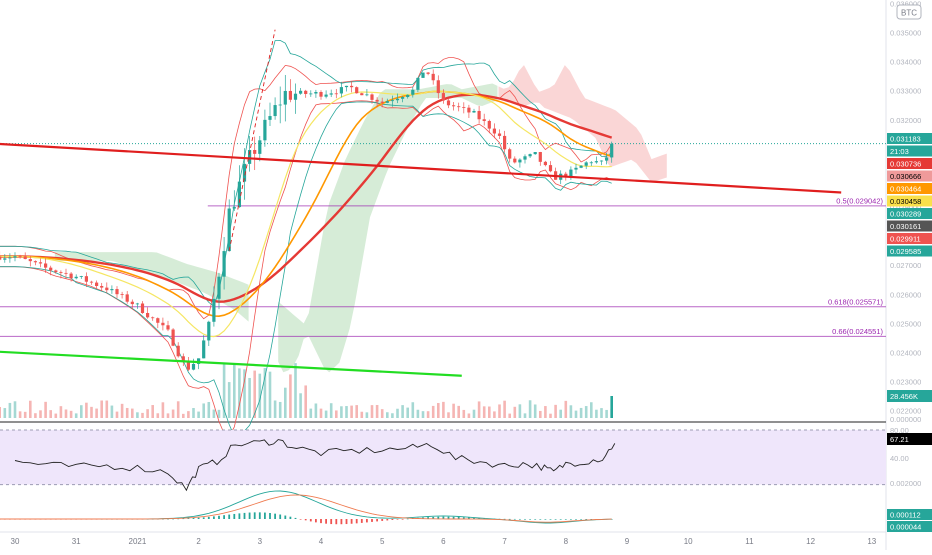 The image size is (932, 555). Describe the element at coordinates (566, 541) in the screenshot. I see `x-tick-label: 8` at that location.